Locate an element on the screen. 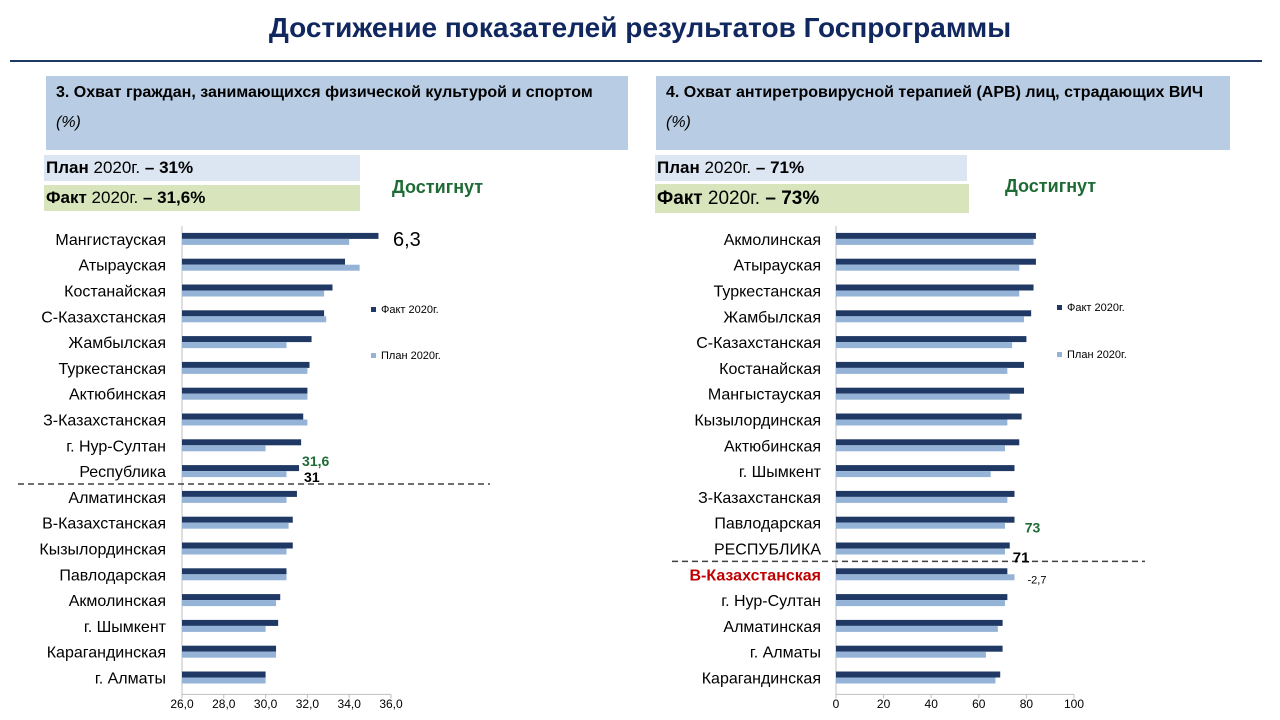  chart1-diff-annotation: -2,7 is located at coordinates (1037, 580).